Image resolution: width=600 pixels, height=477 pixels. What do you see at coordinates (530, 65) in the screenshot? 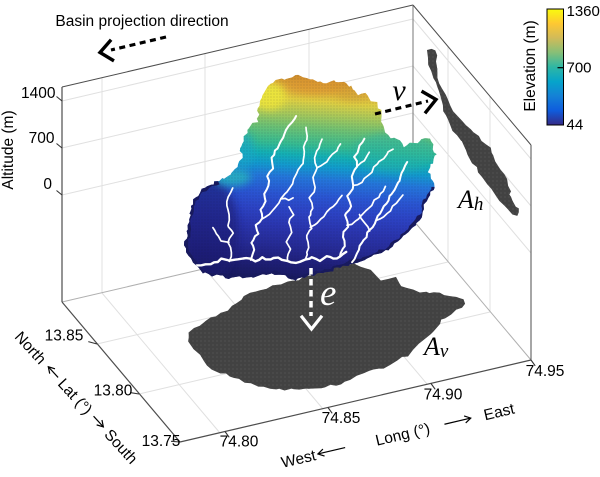
I see `svg-text: Elevation (m)` at bounding box center [530, 65].